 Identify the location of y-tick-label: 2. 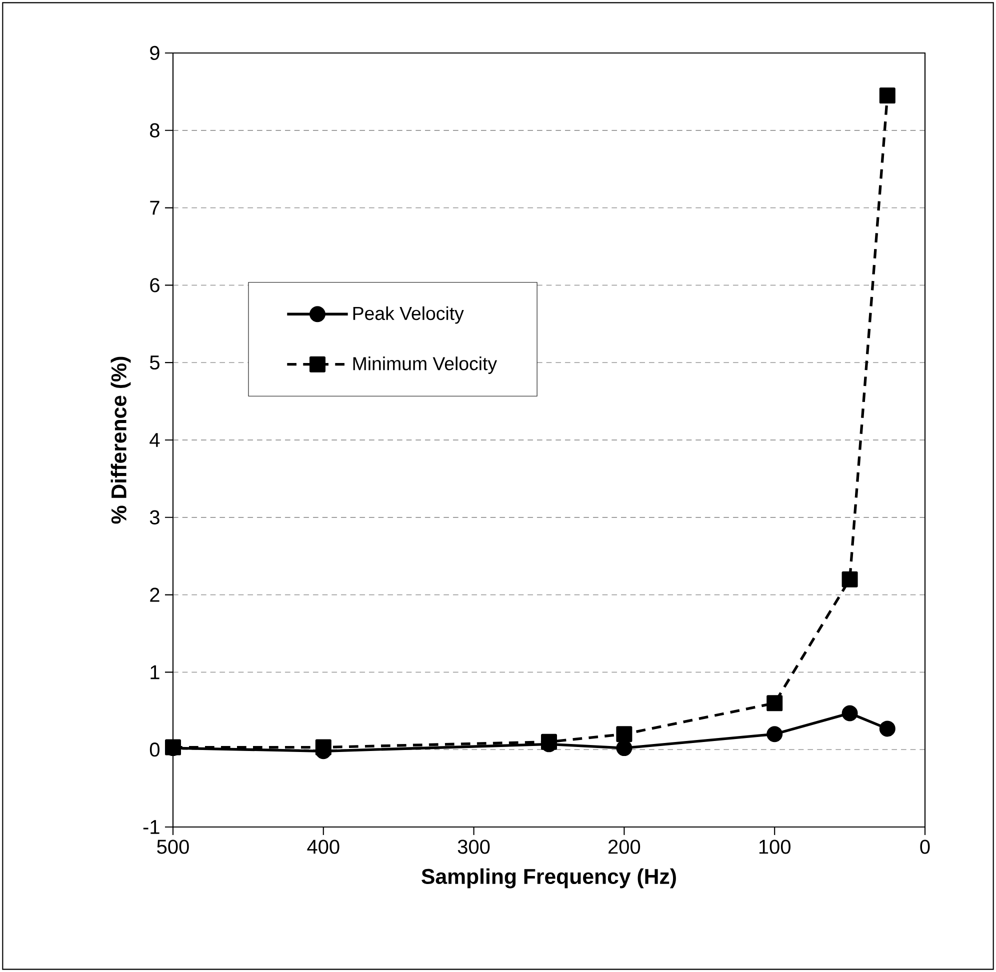
(155, 595).